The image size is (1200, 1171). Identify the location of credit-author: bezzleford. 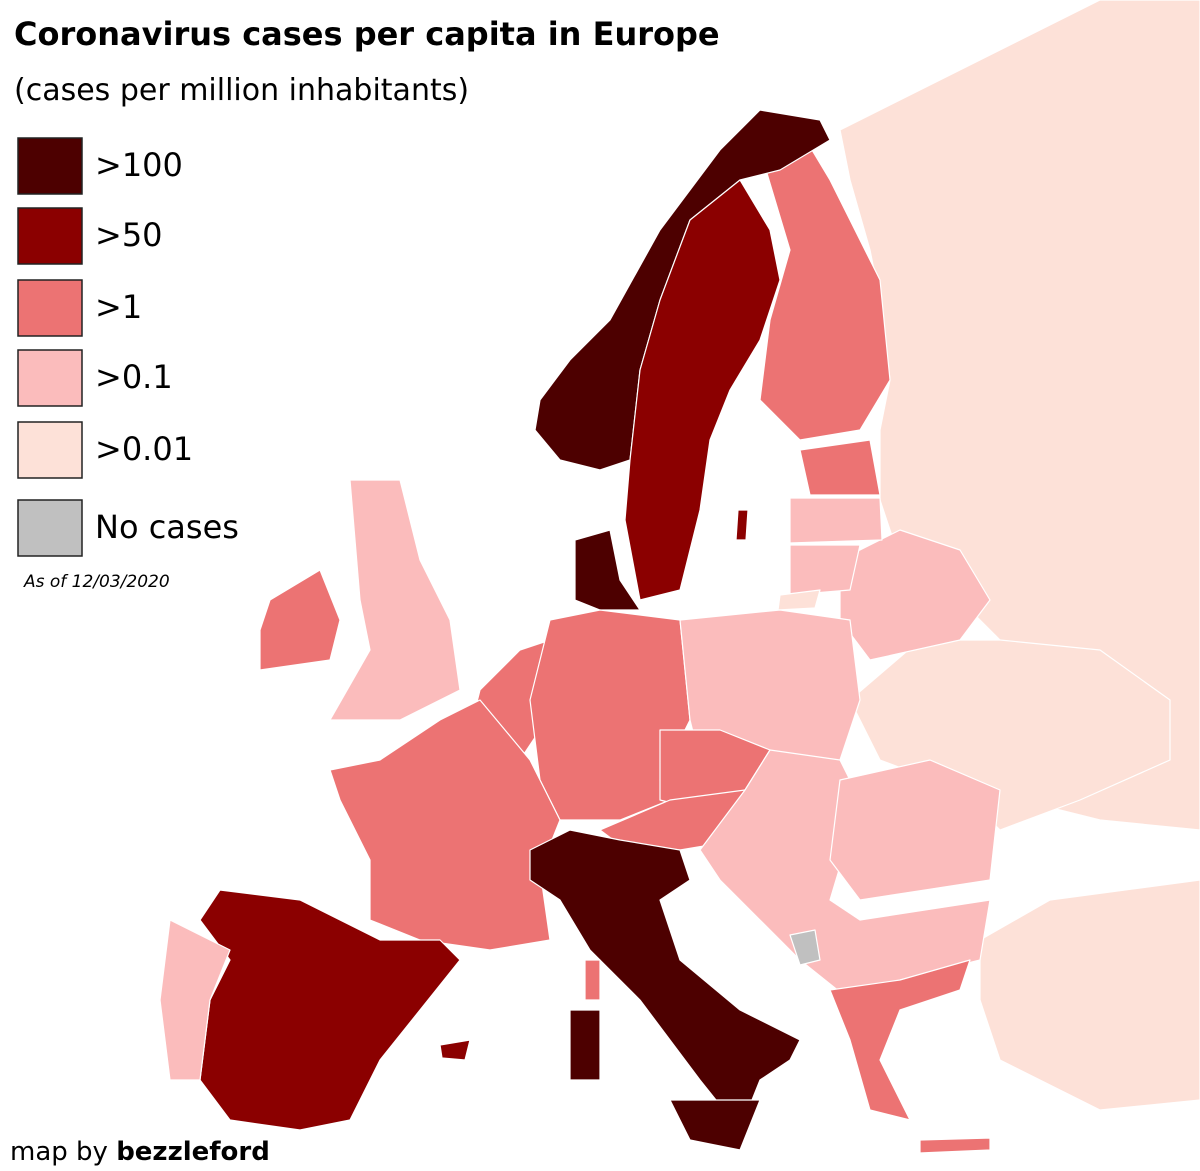
(193, 1152).